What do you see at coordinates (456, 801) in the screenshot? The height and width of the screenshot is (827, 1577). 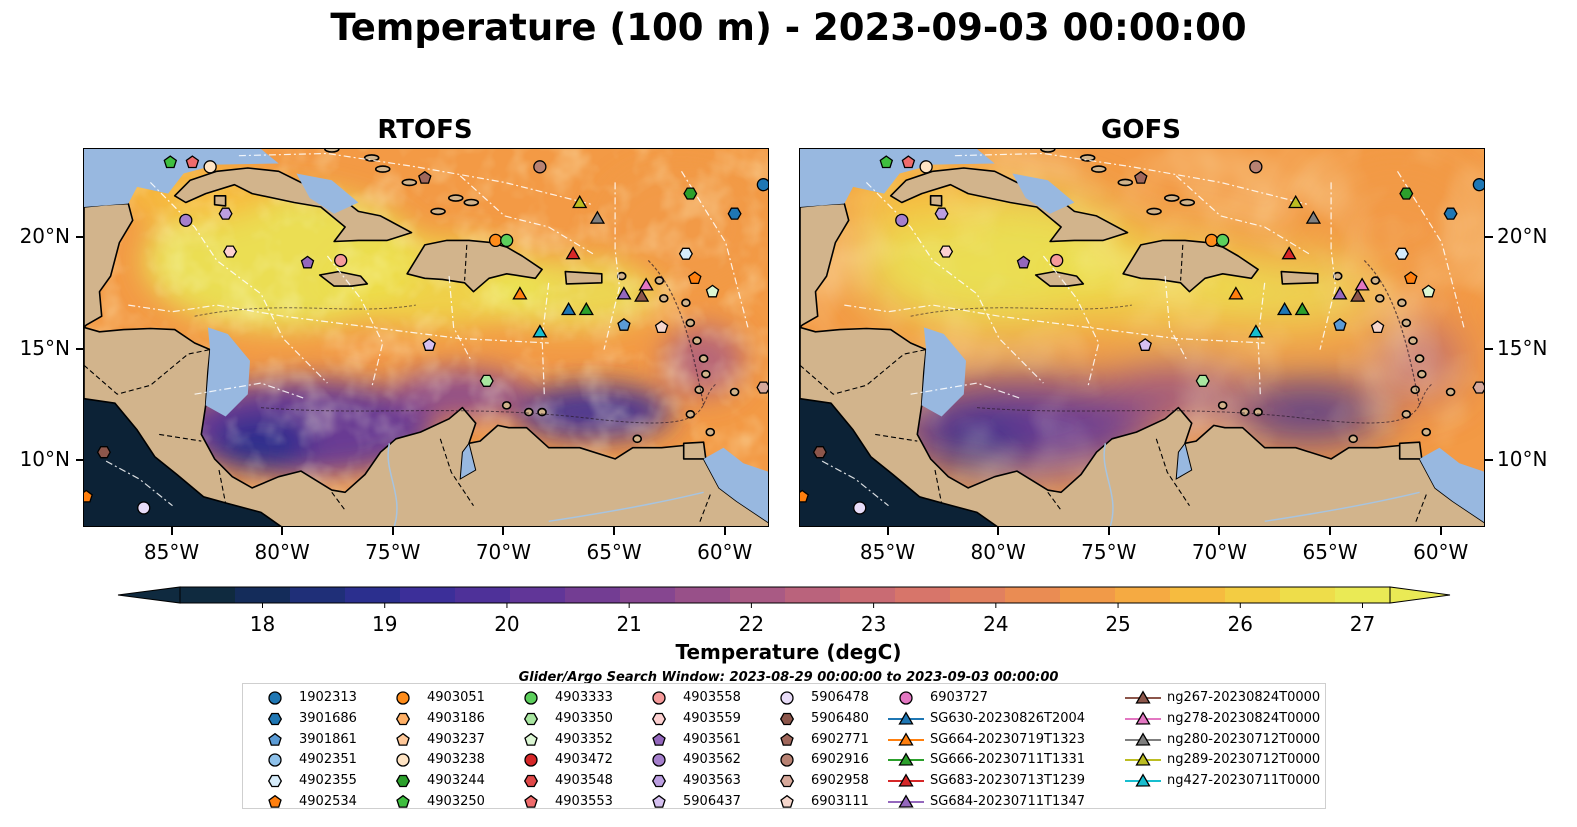 I see `legend-label: 4903250` at bounding box center [456, 801].